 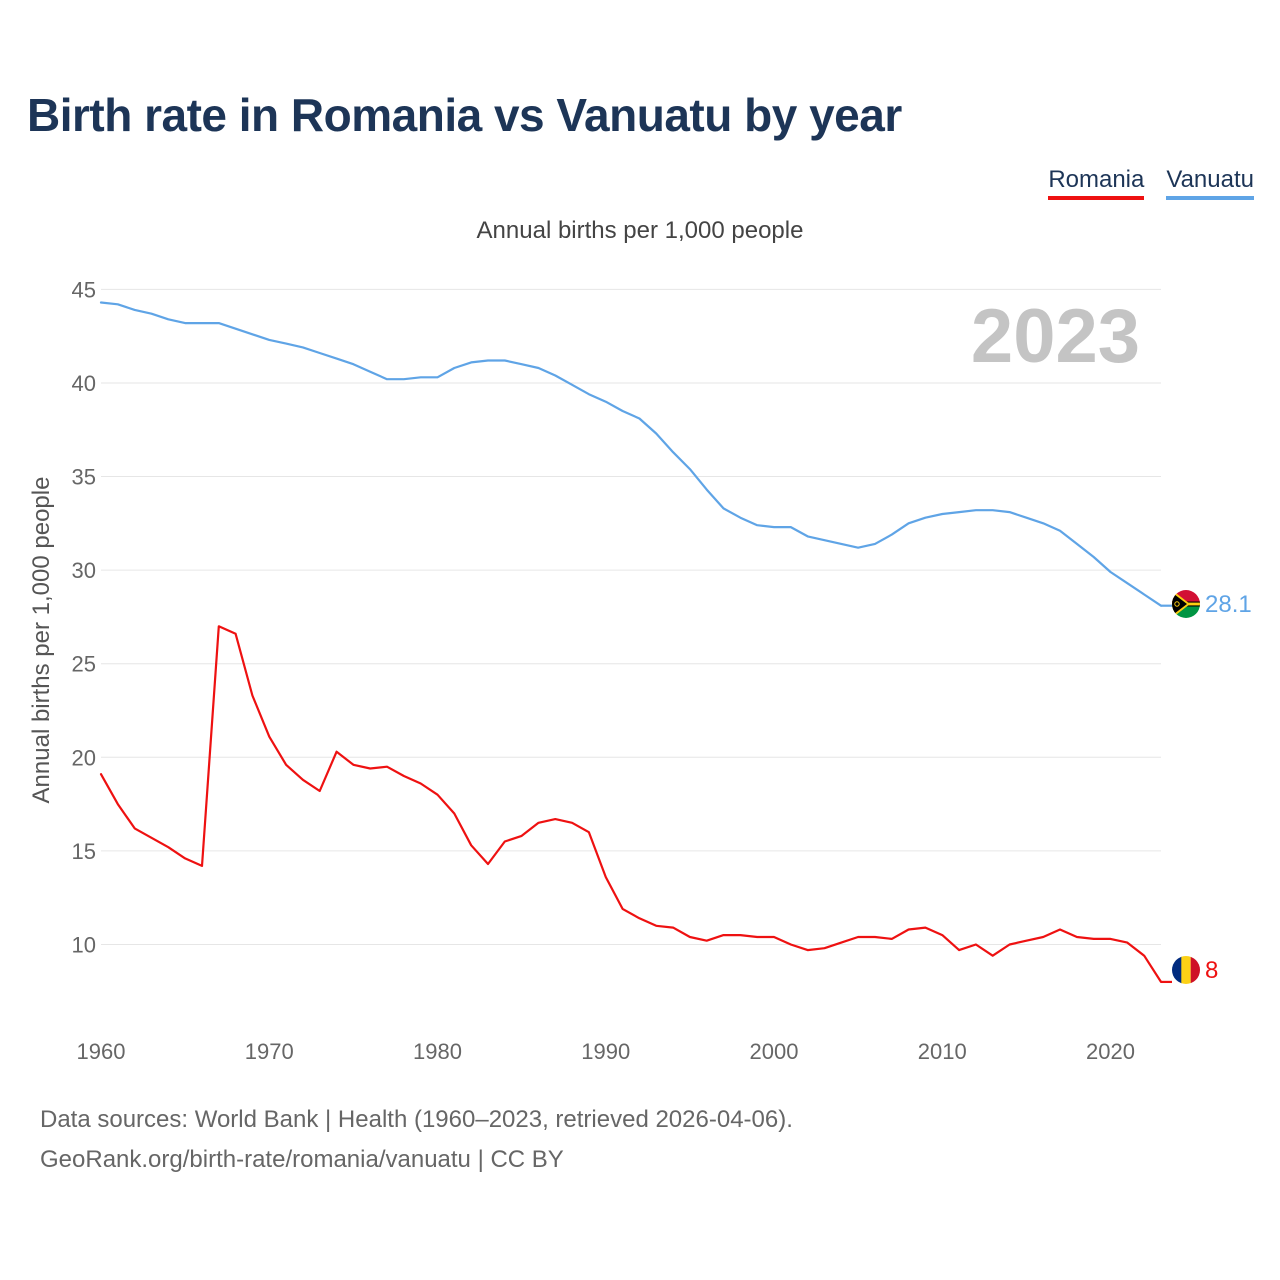 What do you see at coordinates (1096, 183) in the screenshot?
I see `legend-item-romania: Romania` at bounding box center [1096, 183].